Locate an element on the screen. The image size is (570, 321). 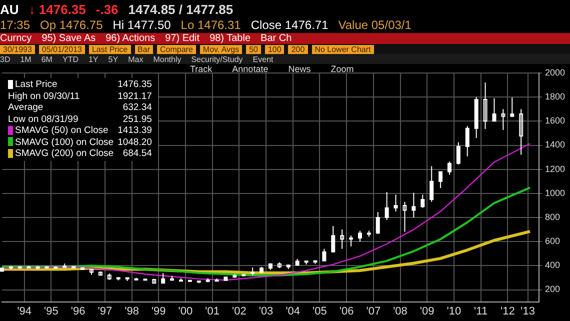
annotation: Low on 08/31/99 is located at coordinates (43, 119).